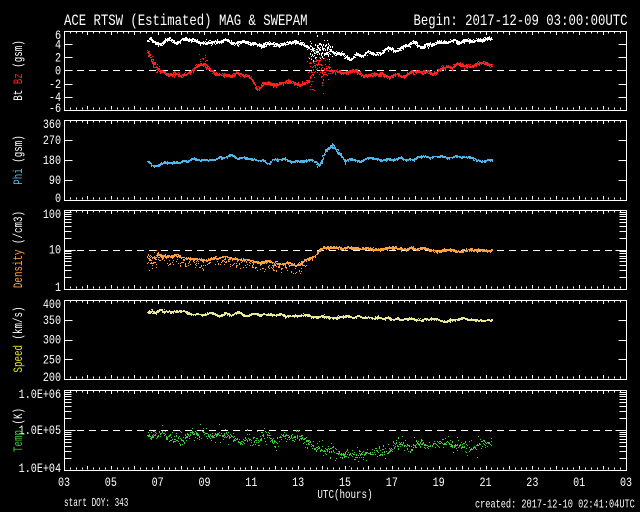 This screenshot has height=512, width=640. What do you see at coordinates (52, 378) in the screenshot?
I see `svg-text: 200` at bounding box center [52, 378].